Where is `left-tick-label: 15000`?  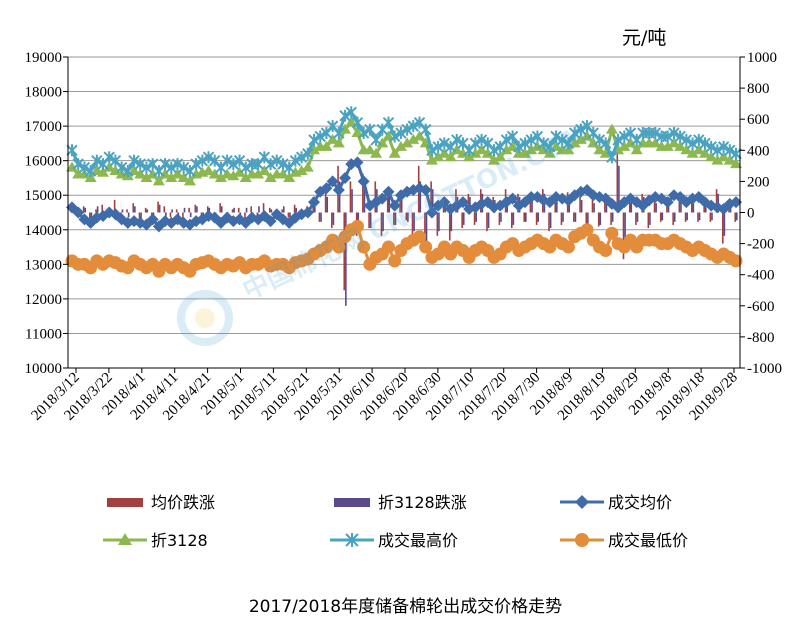 left-tick-label: 15000 is located at coordinates (44, 196).